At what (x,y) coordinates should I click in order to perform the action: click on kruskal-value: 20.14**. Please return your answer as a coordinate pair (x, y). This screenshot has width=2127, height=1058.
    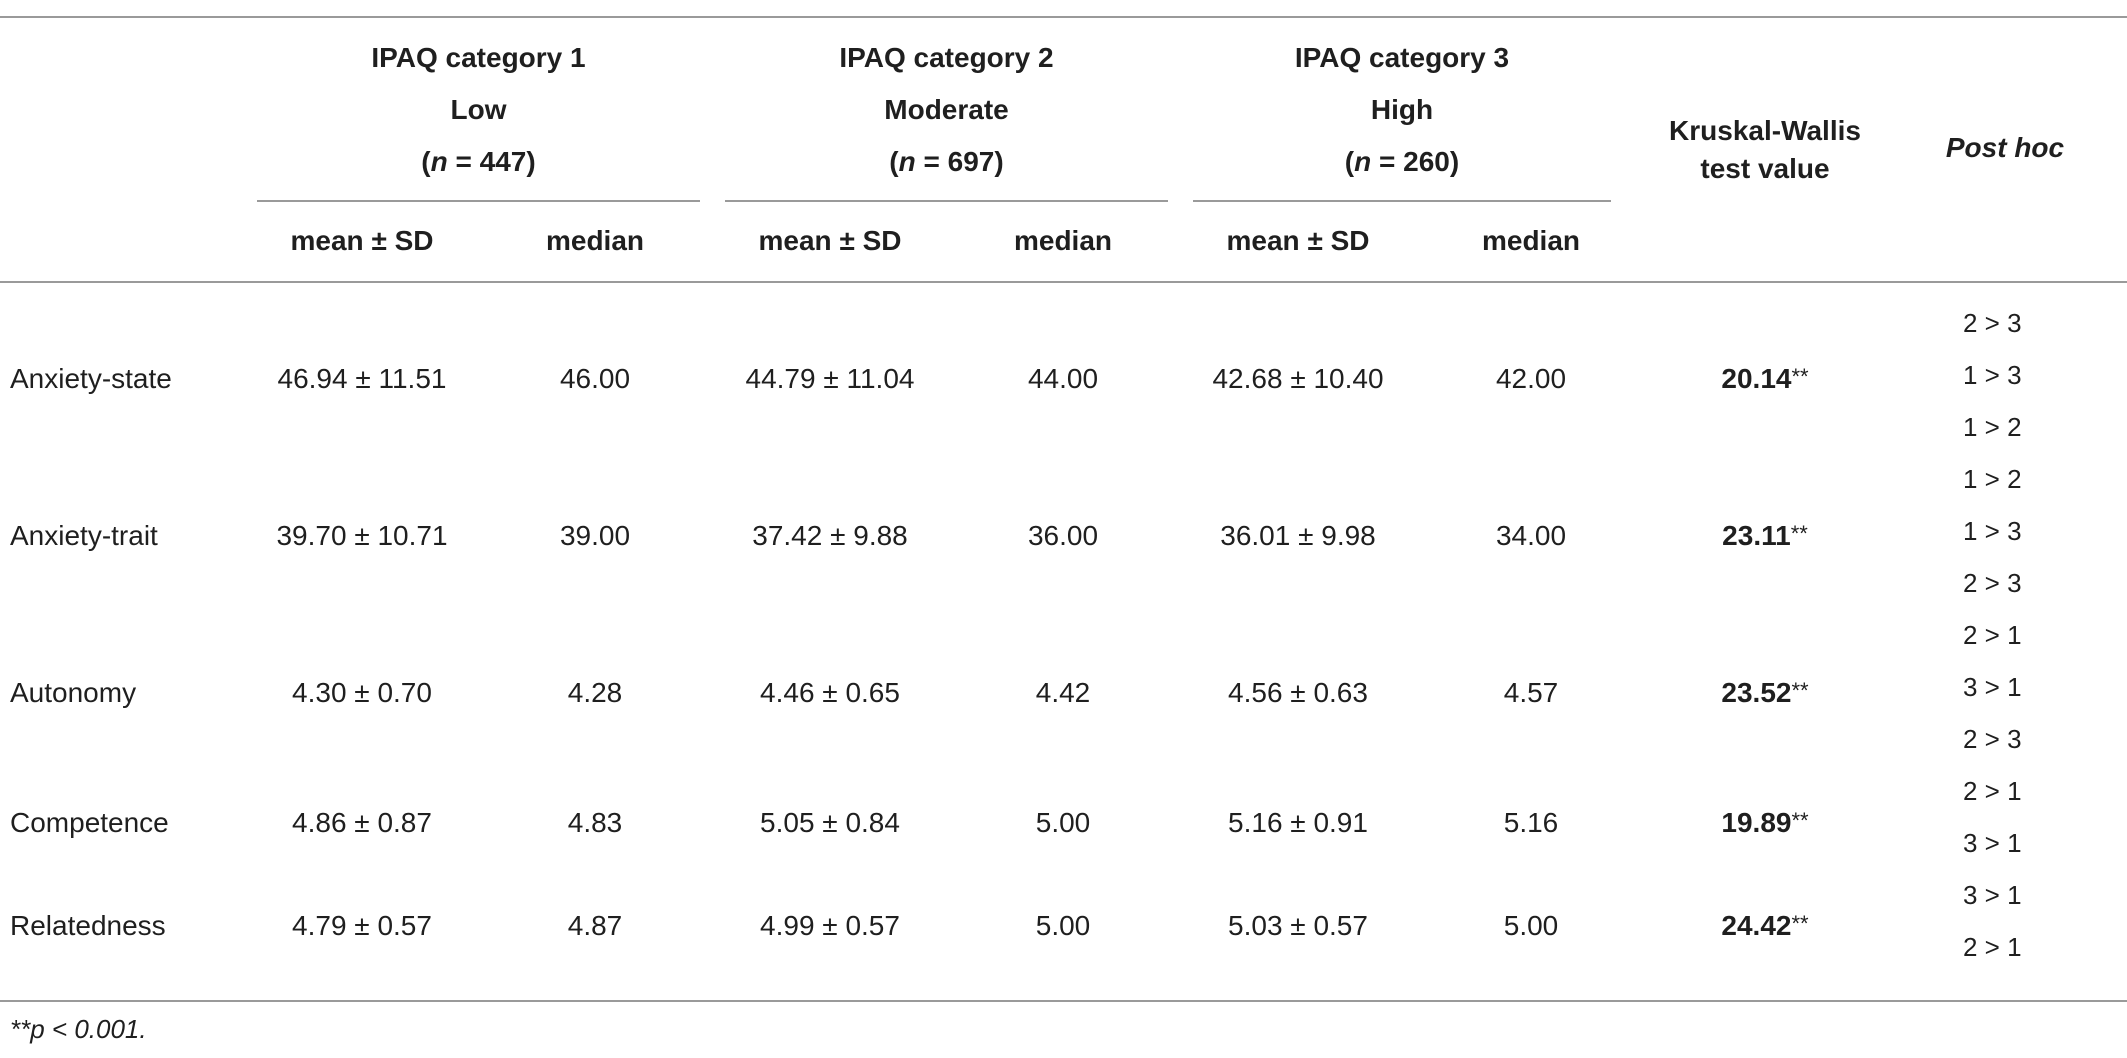
    Looking at the image, I should click on (1765, 379).